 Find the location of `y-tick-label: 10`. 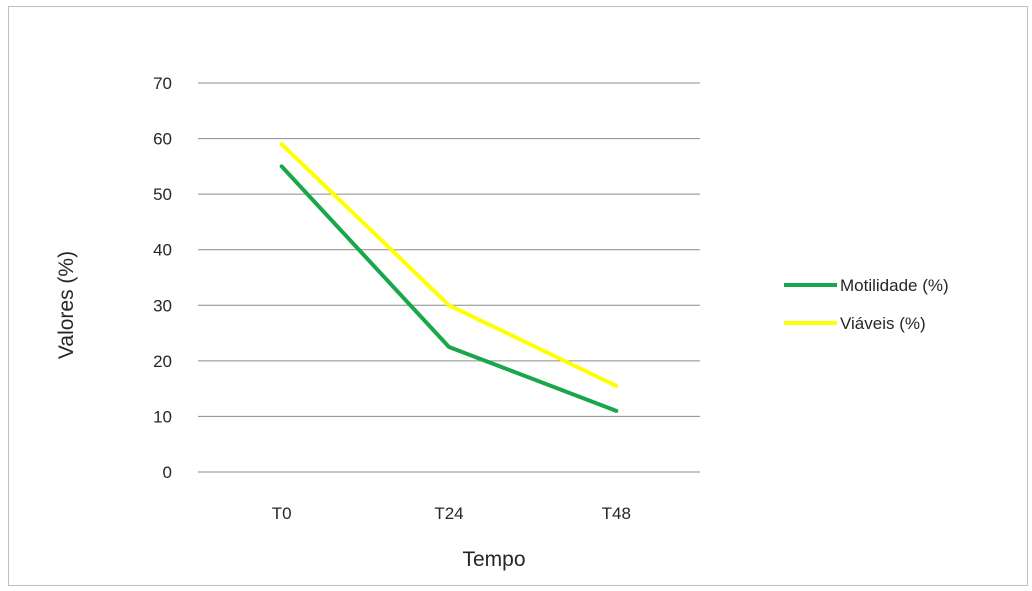

y-tick-label: 10 is located at coordinates (162, 416).